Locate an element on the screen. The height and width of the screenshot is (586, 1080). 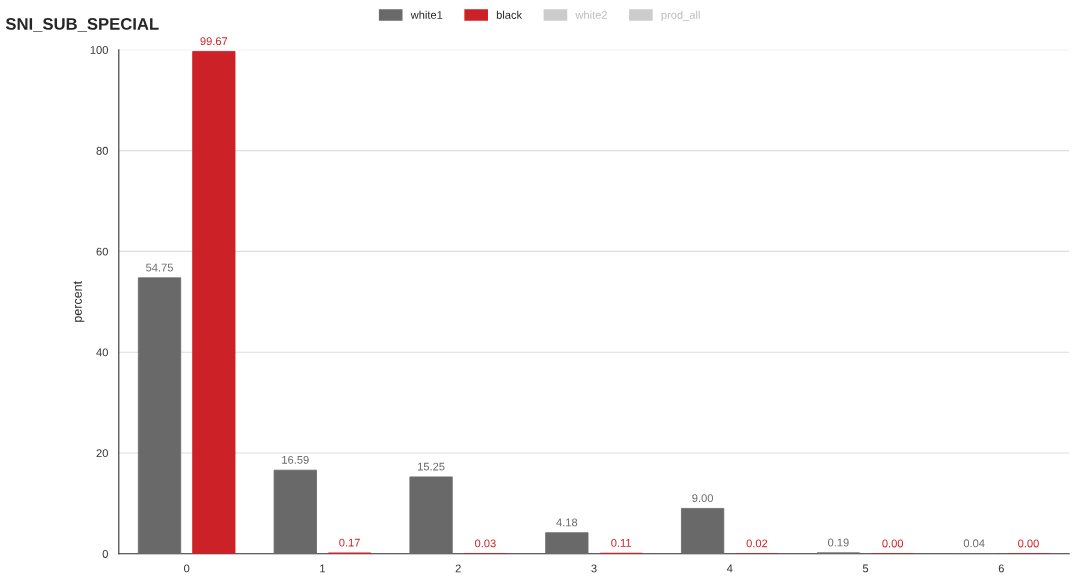
data-label: 0.11 is located at coordinates (621, 542).